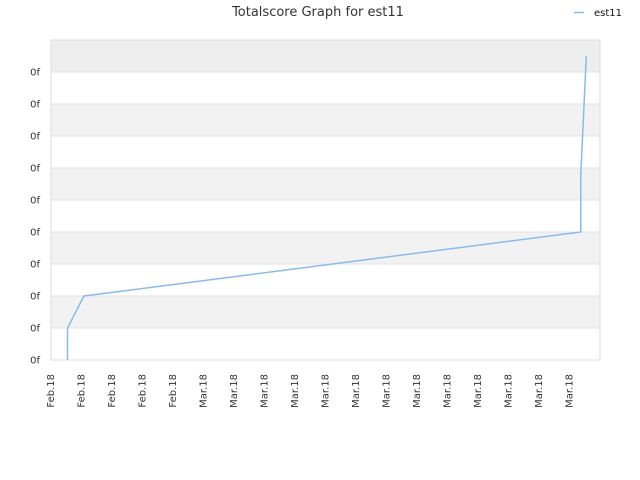  What do you see at coordinates (608, 13) in the screenshot?
I see `legend-label: est11` at bounding box center [608, 13].